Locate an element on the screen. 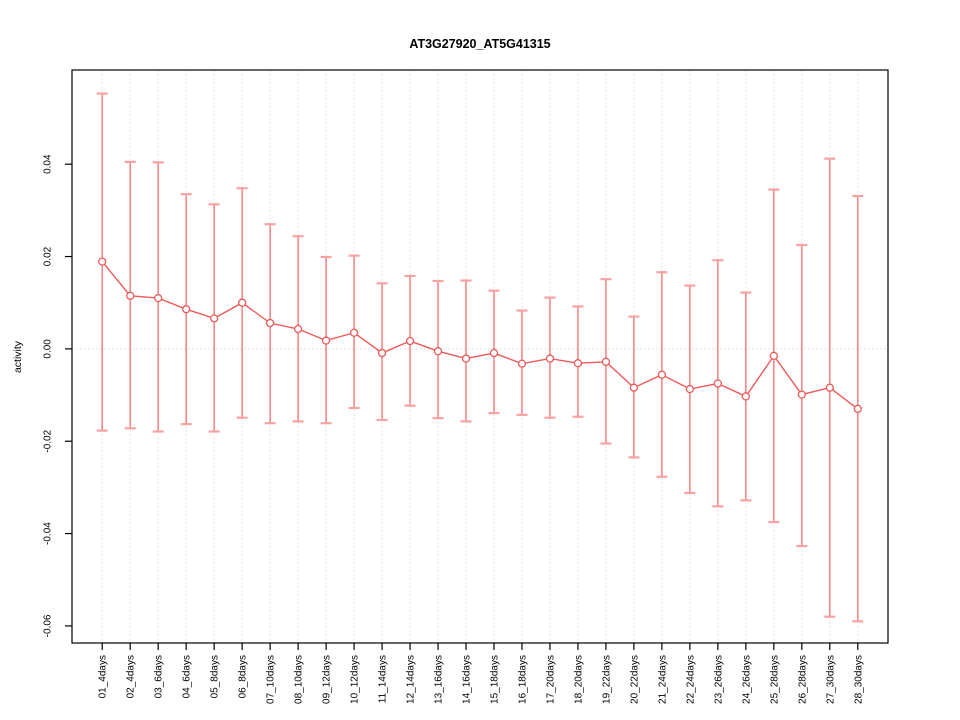  chart-title: AT3G27920_AT5G41315 is located at coordinates (479, 44).